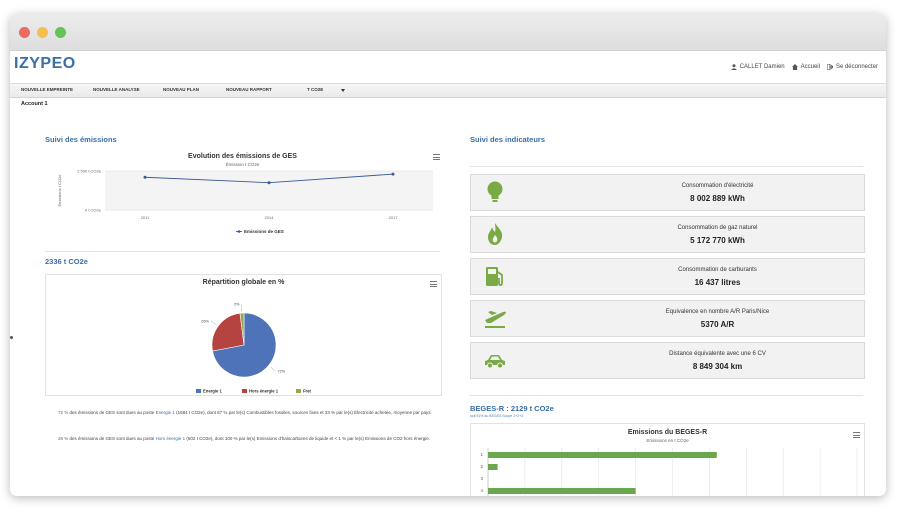 The width and height of the screenshot is (900, 515). What do you see at coordinates (42, 32) in the screenshot?
I see `minimize-window-button` at bounding box center [42, 32].